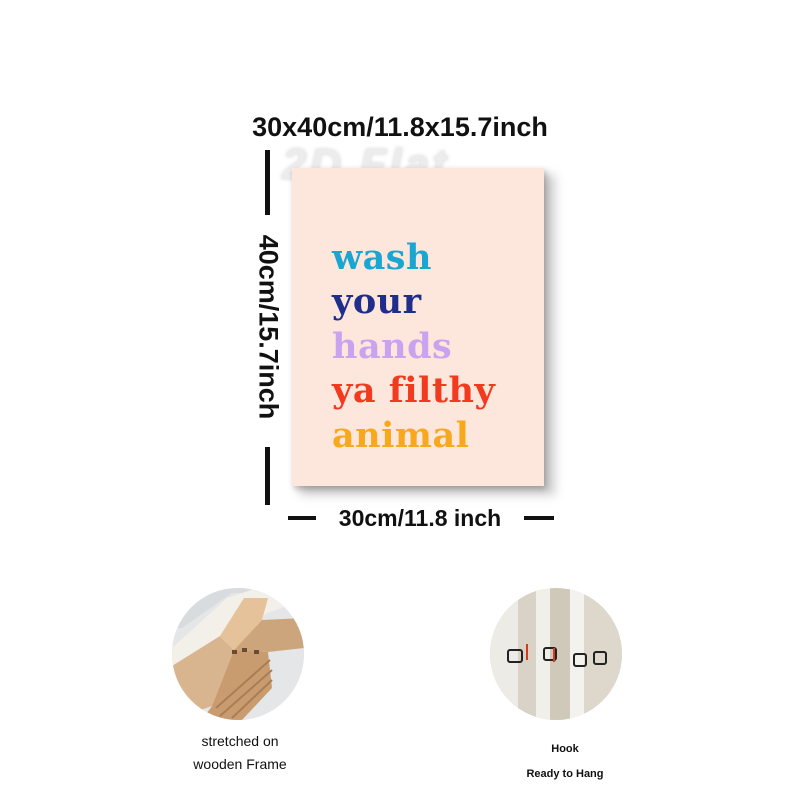 The height and width of the screenshot is (800, 800). What do you see at coordinates (414, 390) in the screenshot?
I see `poster-line-ya-filthy: ya filthy` at bounding box center [414, 390].